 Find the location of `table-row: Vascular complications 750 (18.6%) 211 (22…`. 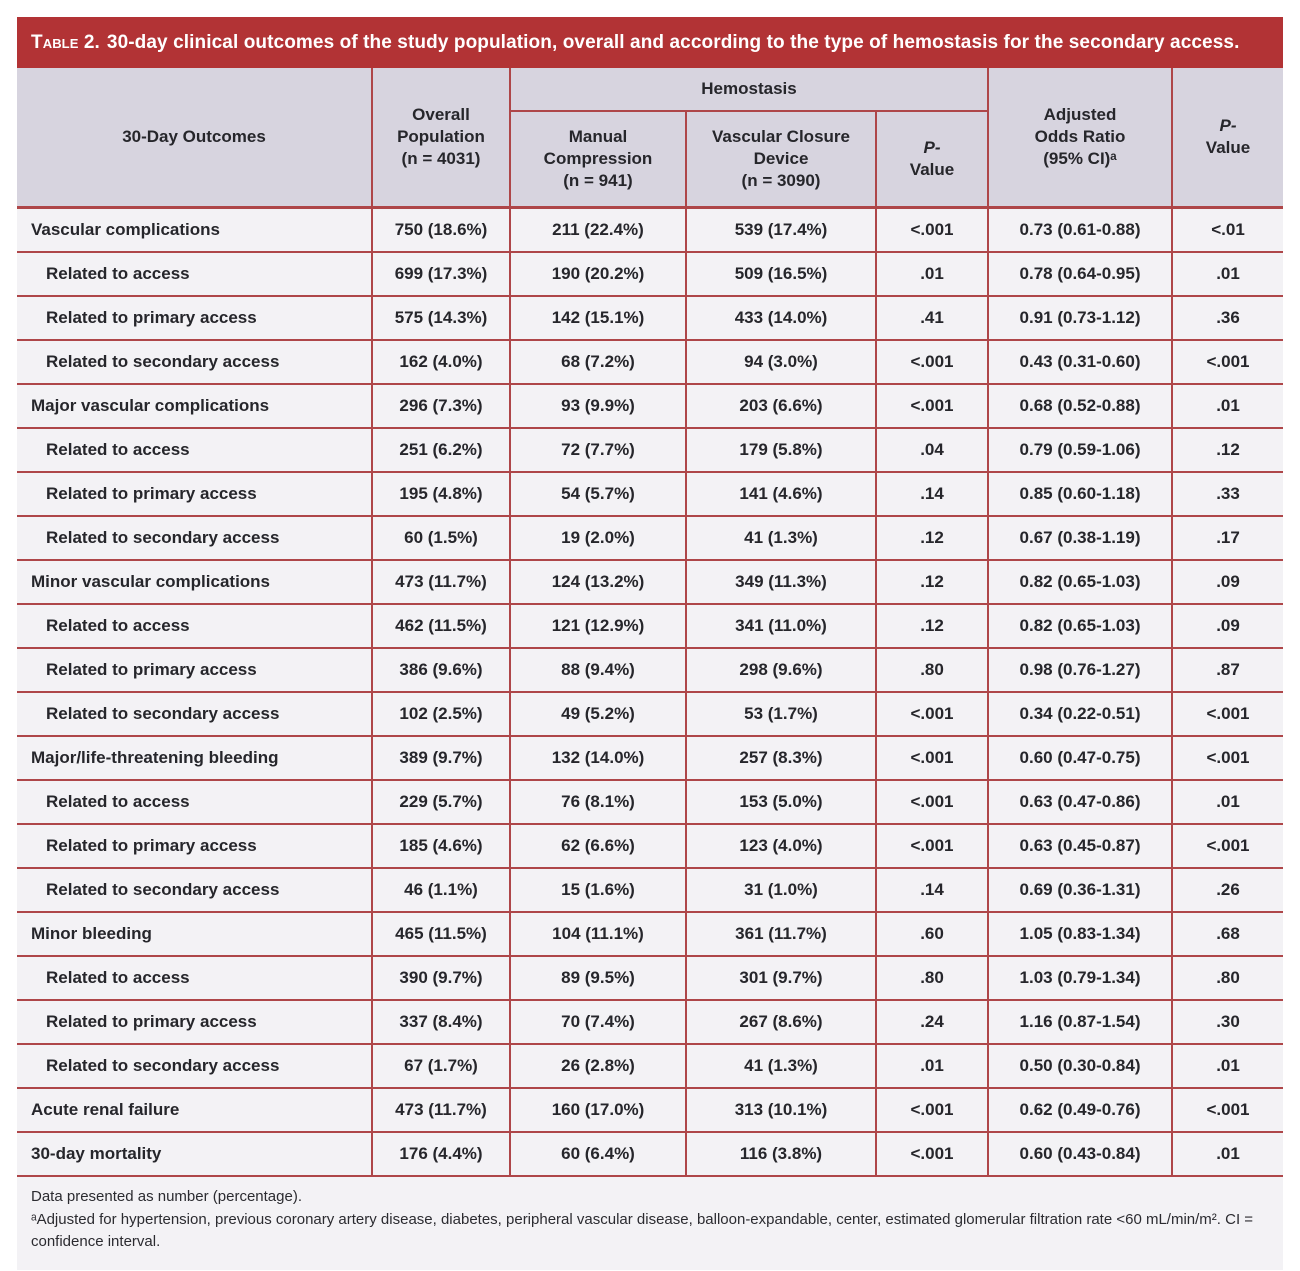

table-row: Vascular complications 750 (18.6%) 211 (22… is located at coordinates (650, 229).